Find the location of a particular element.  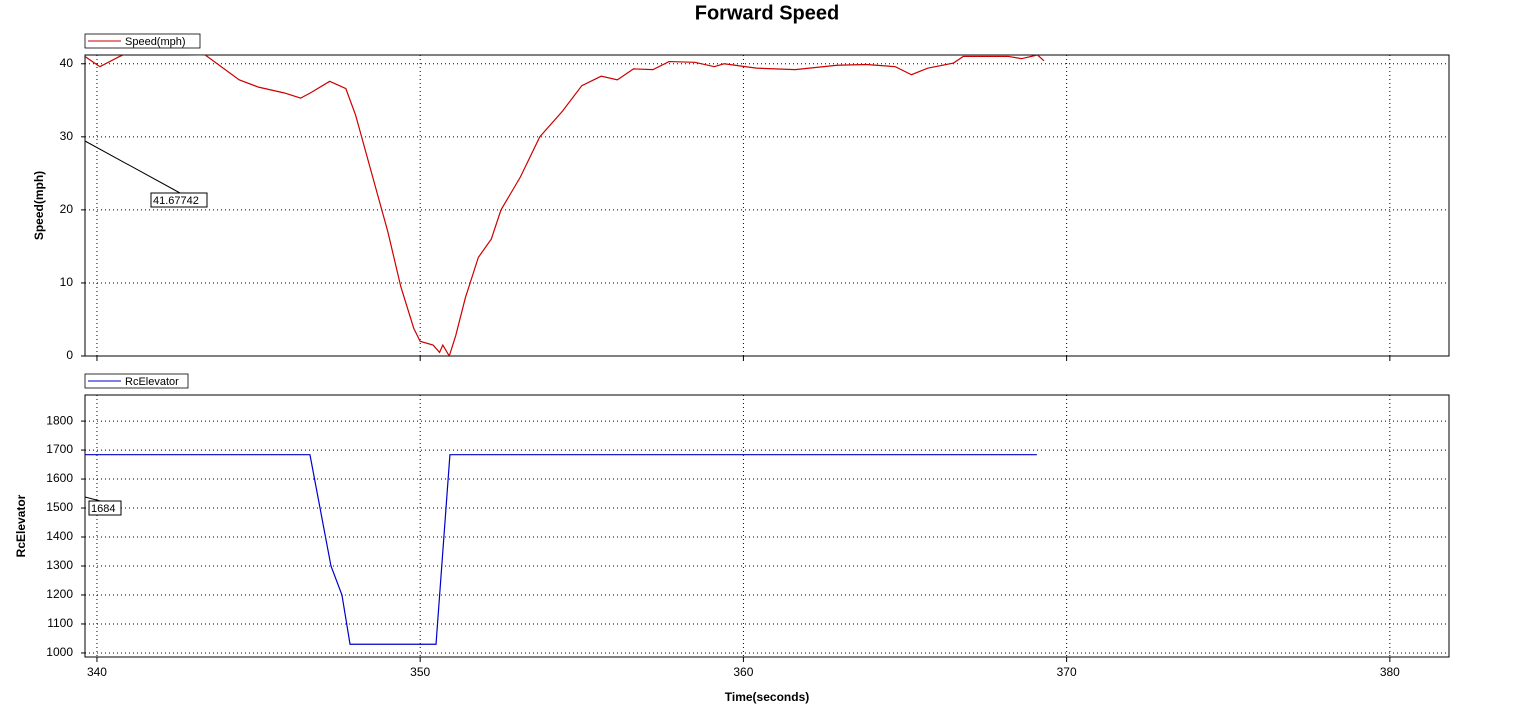

y-tick-label: 1300 is located at coordinates (59, 565).